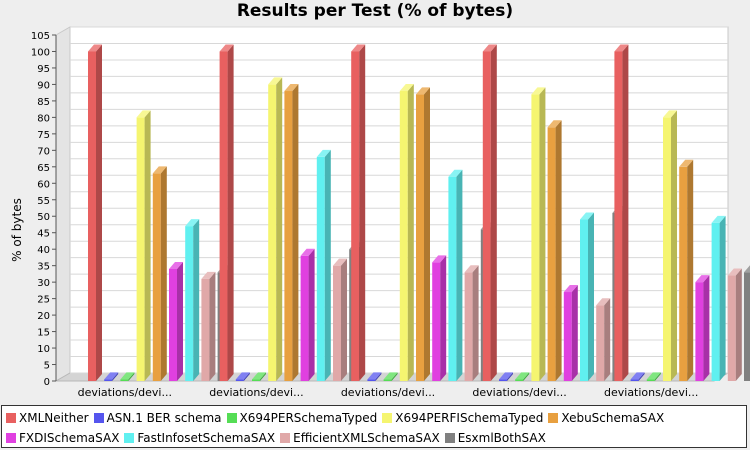 This screenshot has height=450, width=750. Describe the element at coordinates (501, 437) in the screenshot. I see `legend-label: EsxmlBothSAX` at that location.